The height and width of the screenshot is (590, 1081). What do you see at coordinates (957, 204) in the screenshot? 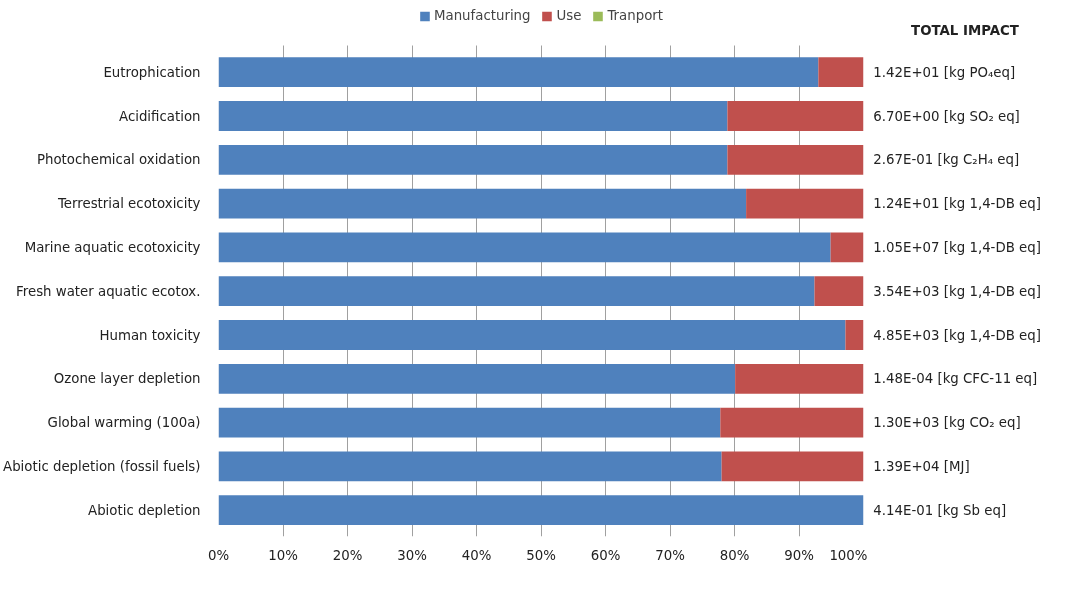
I see `text: 1.24E+01 [kg 1,4-DB eq]` at bounding box center [957, 204].